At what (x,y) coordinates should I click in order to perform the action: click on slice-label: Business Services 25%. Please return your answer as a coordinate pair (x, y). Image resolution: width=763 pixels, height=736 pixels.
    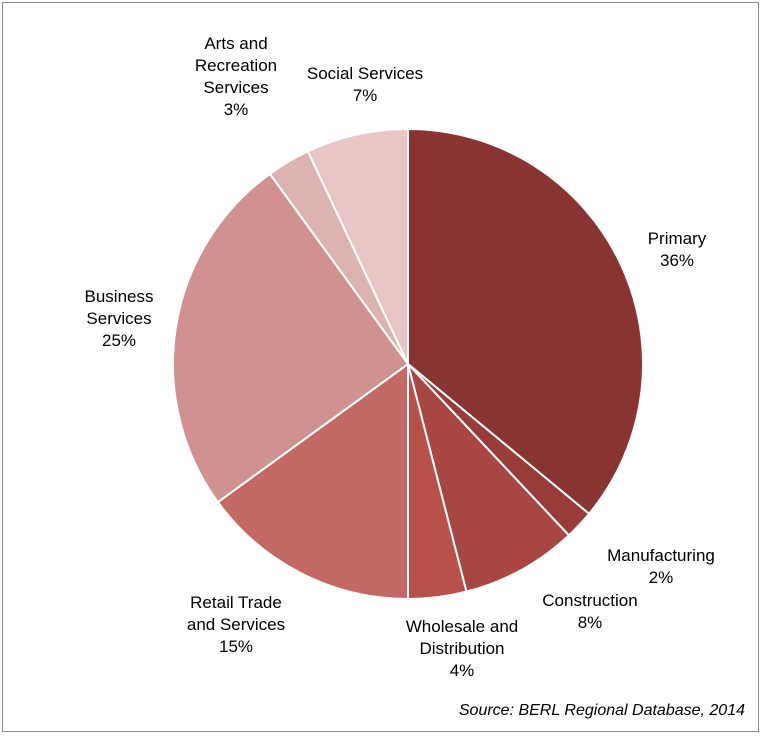
    Looking at the image, I should click on (119, 318).